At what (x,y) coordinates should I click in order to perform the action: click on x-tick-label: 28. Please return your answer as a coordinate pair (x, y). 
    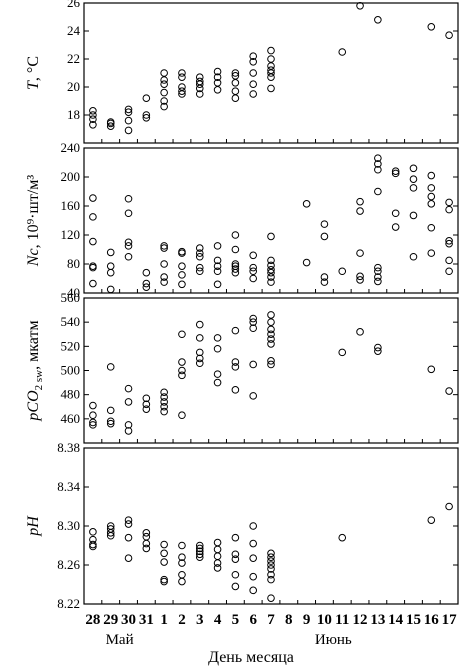
    Looking at the image, I should click on (92, 620).